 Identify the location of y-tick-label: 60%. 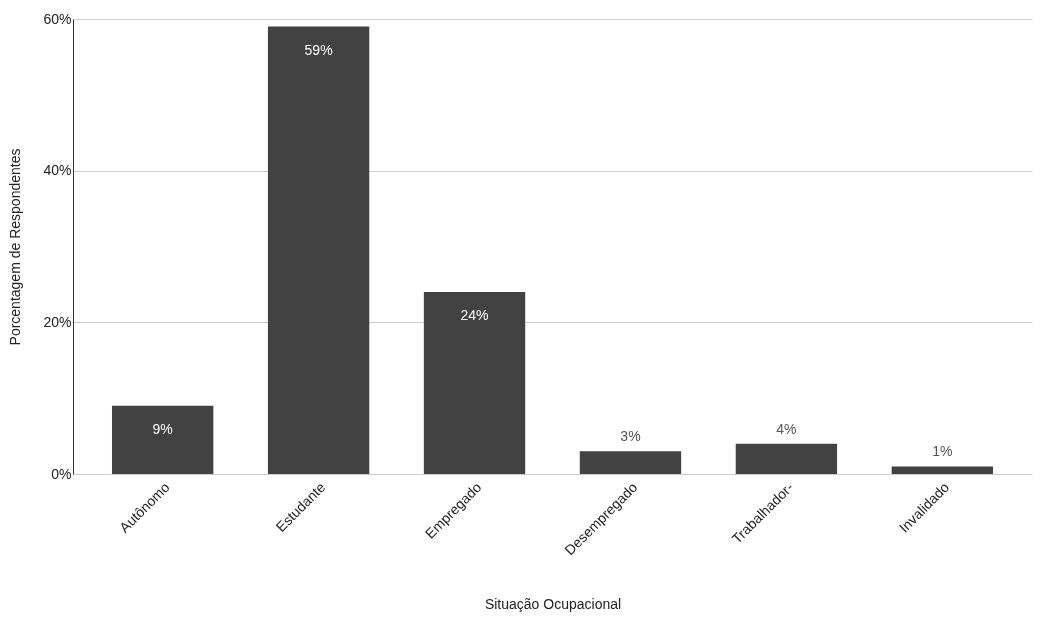
(57, 18).